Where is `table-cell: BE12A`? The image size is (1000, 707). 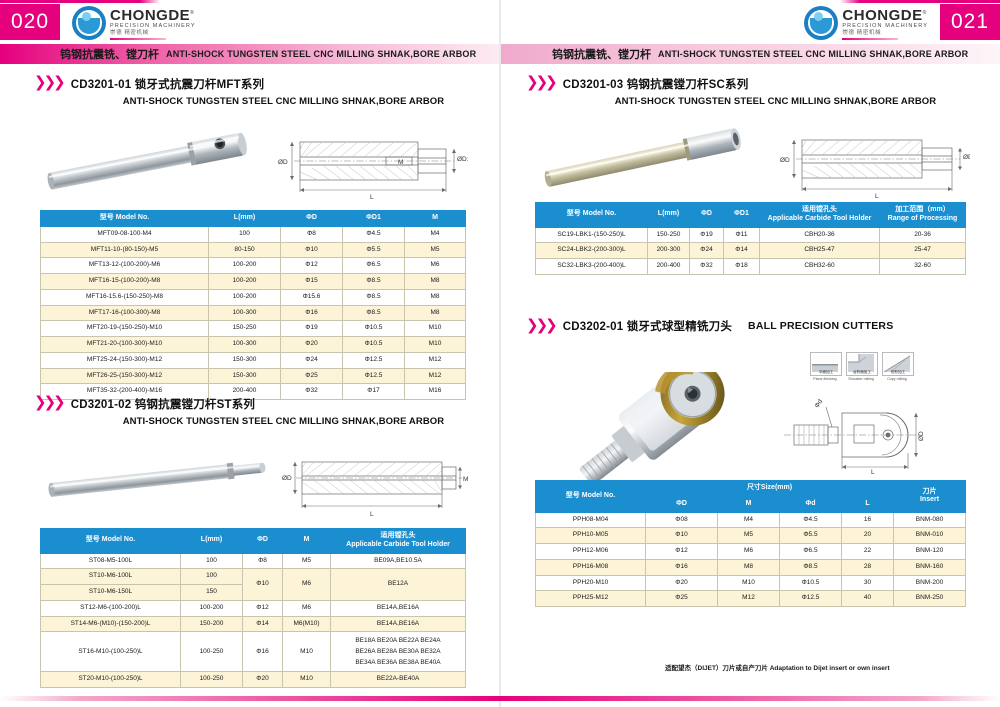
table-cell: BE12A is located at coordinates (398, 584).